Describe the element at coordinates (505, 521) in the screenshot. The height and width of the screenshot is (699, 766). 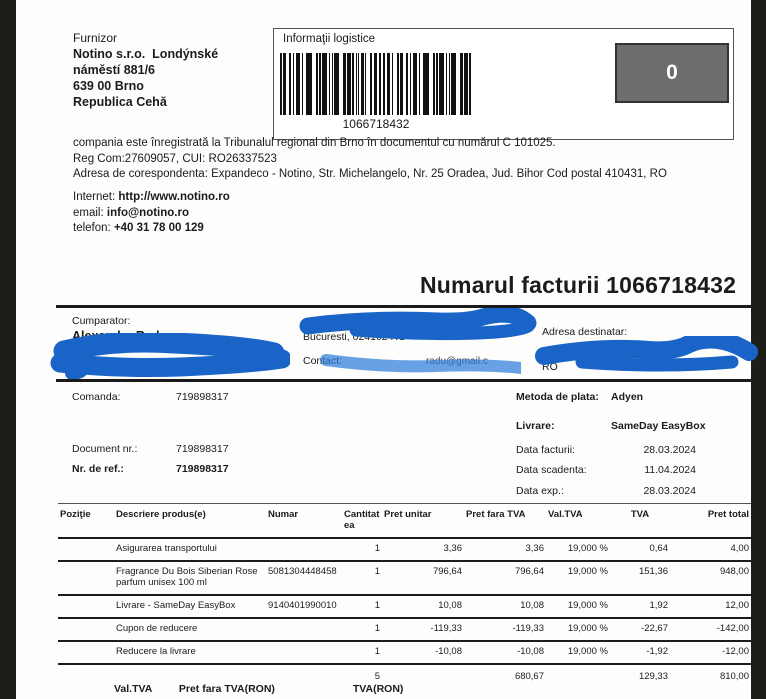
I see `col-header-pret-fara-tva: Pret fara TVA` at that location.